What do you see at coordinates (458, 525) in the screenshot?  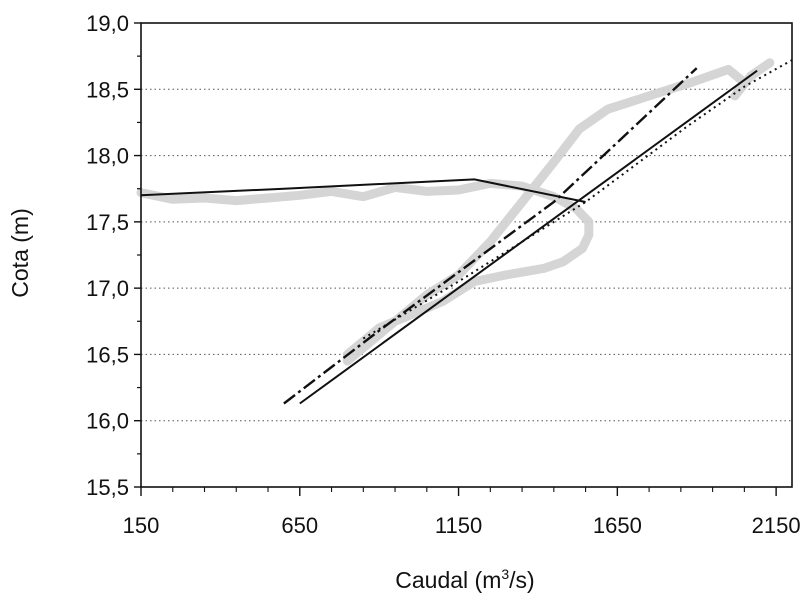 I see `x-tick-label: 1150` at bounding box center [458, 525].